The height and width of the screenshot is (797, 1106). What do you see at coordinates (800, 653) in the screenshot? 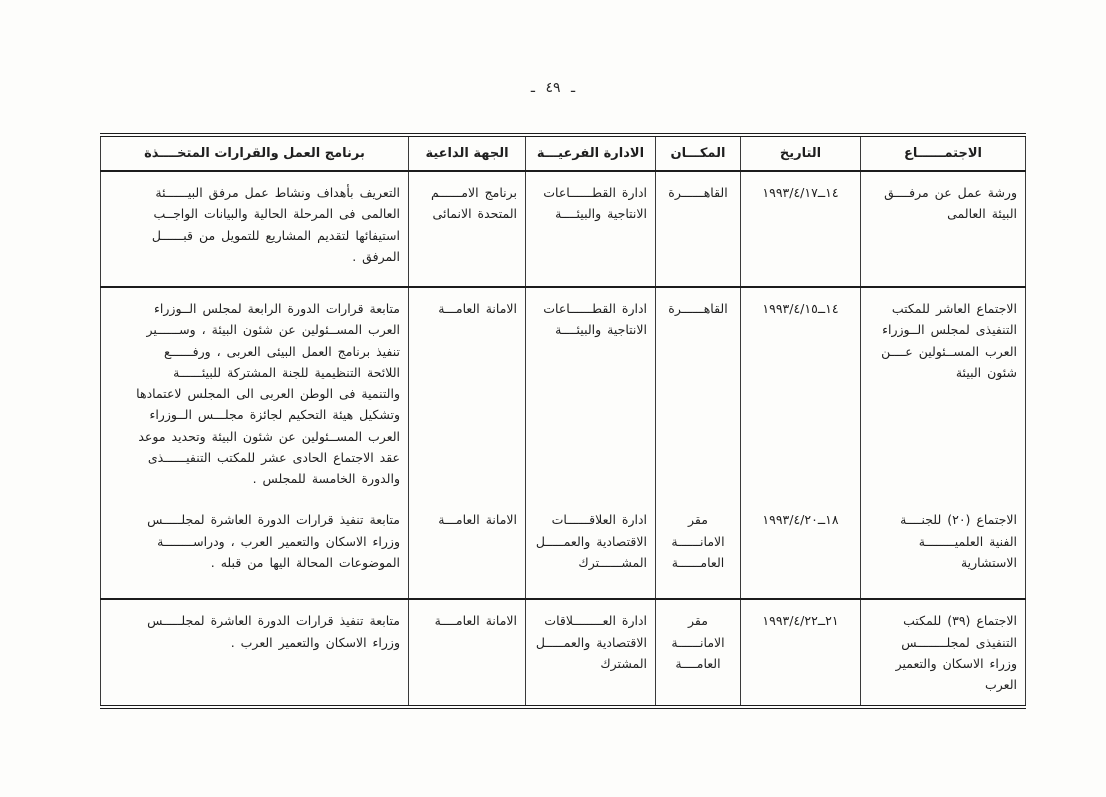
I see `date-cell: ٢١ــ١٩٩٣/٤/٢٢` at bounding box center [800, 653].